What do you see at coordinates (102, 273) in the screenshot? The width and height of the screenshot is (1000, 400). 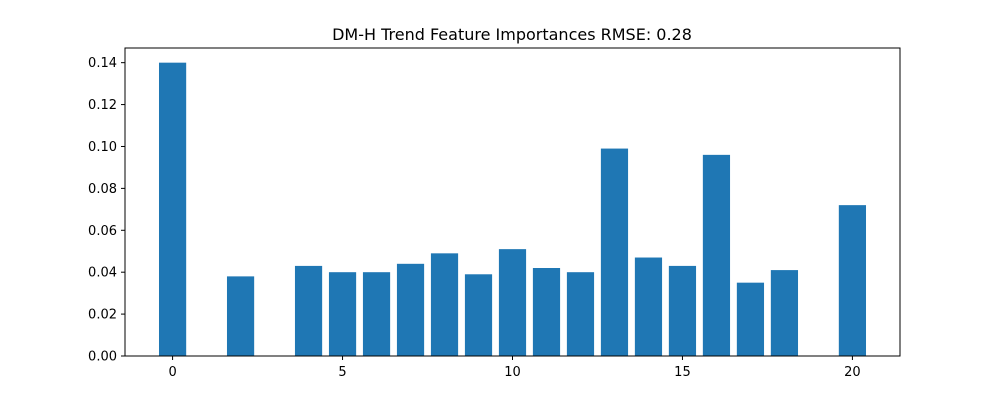 I see `y-tick-label: 0.04` at bounding box center [102, 273].